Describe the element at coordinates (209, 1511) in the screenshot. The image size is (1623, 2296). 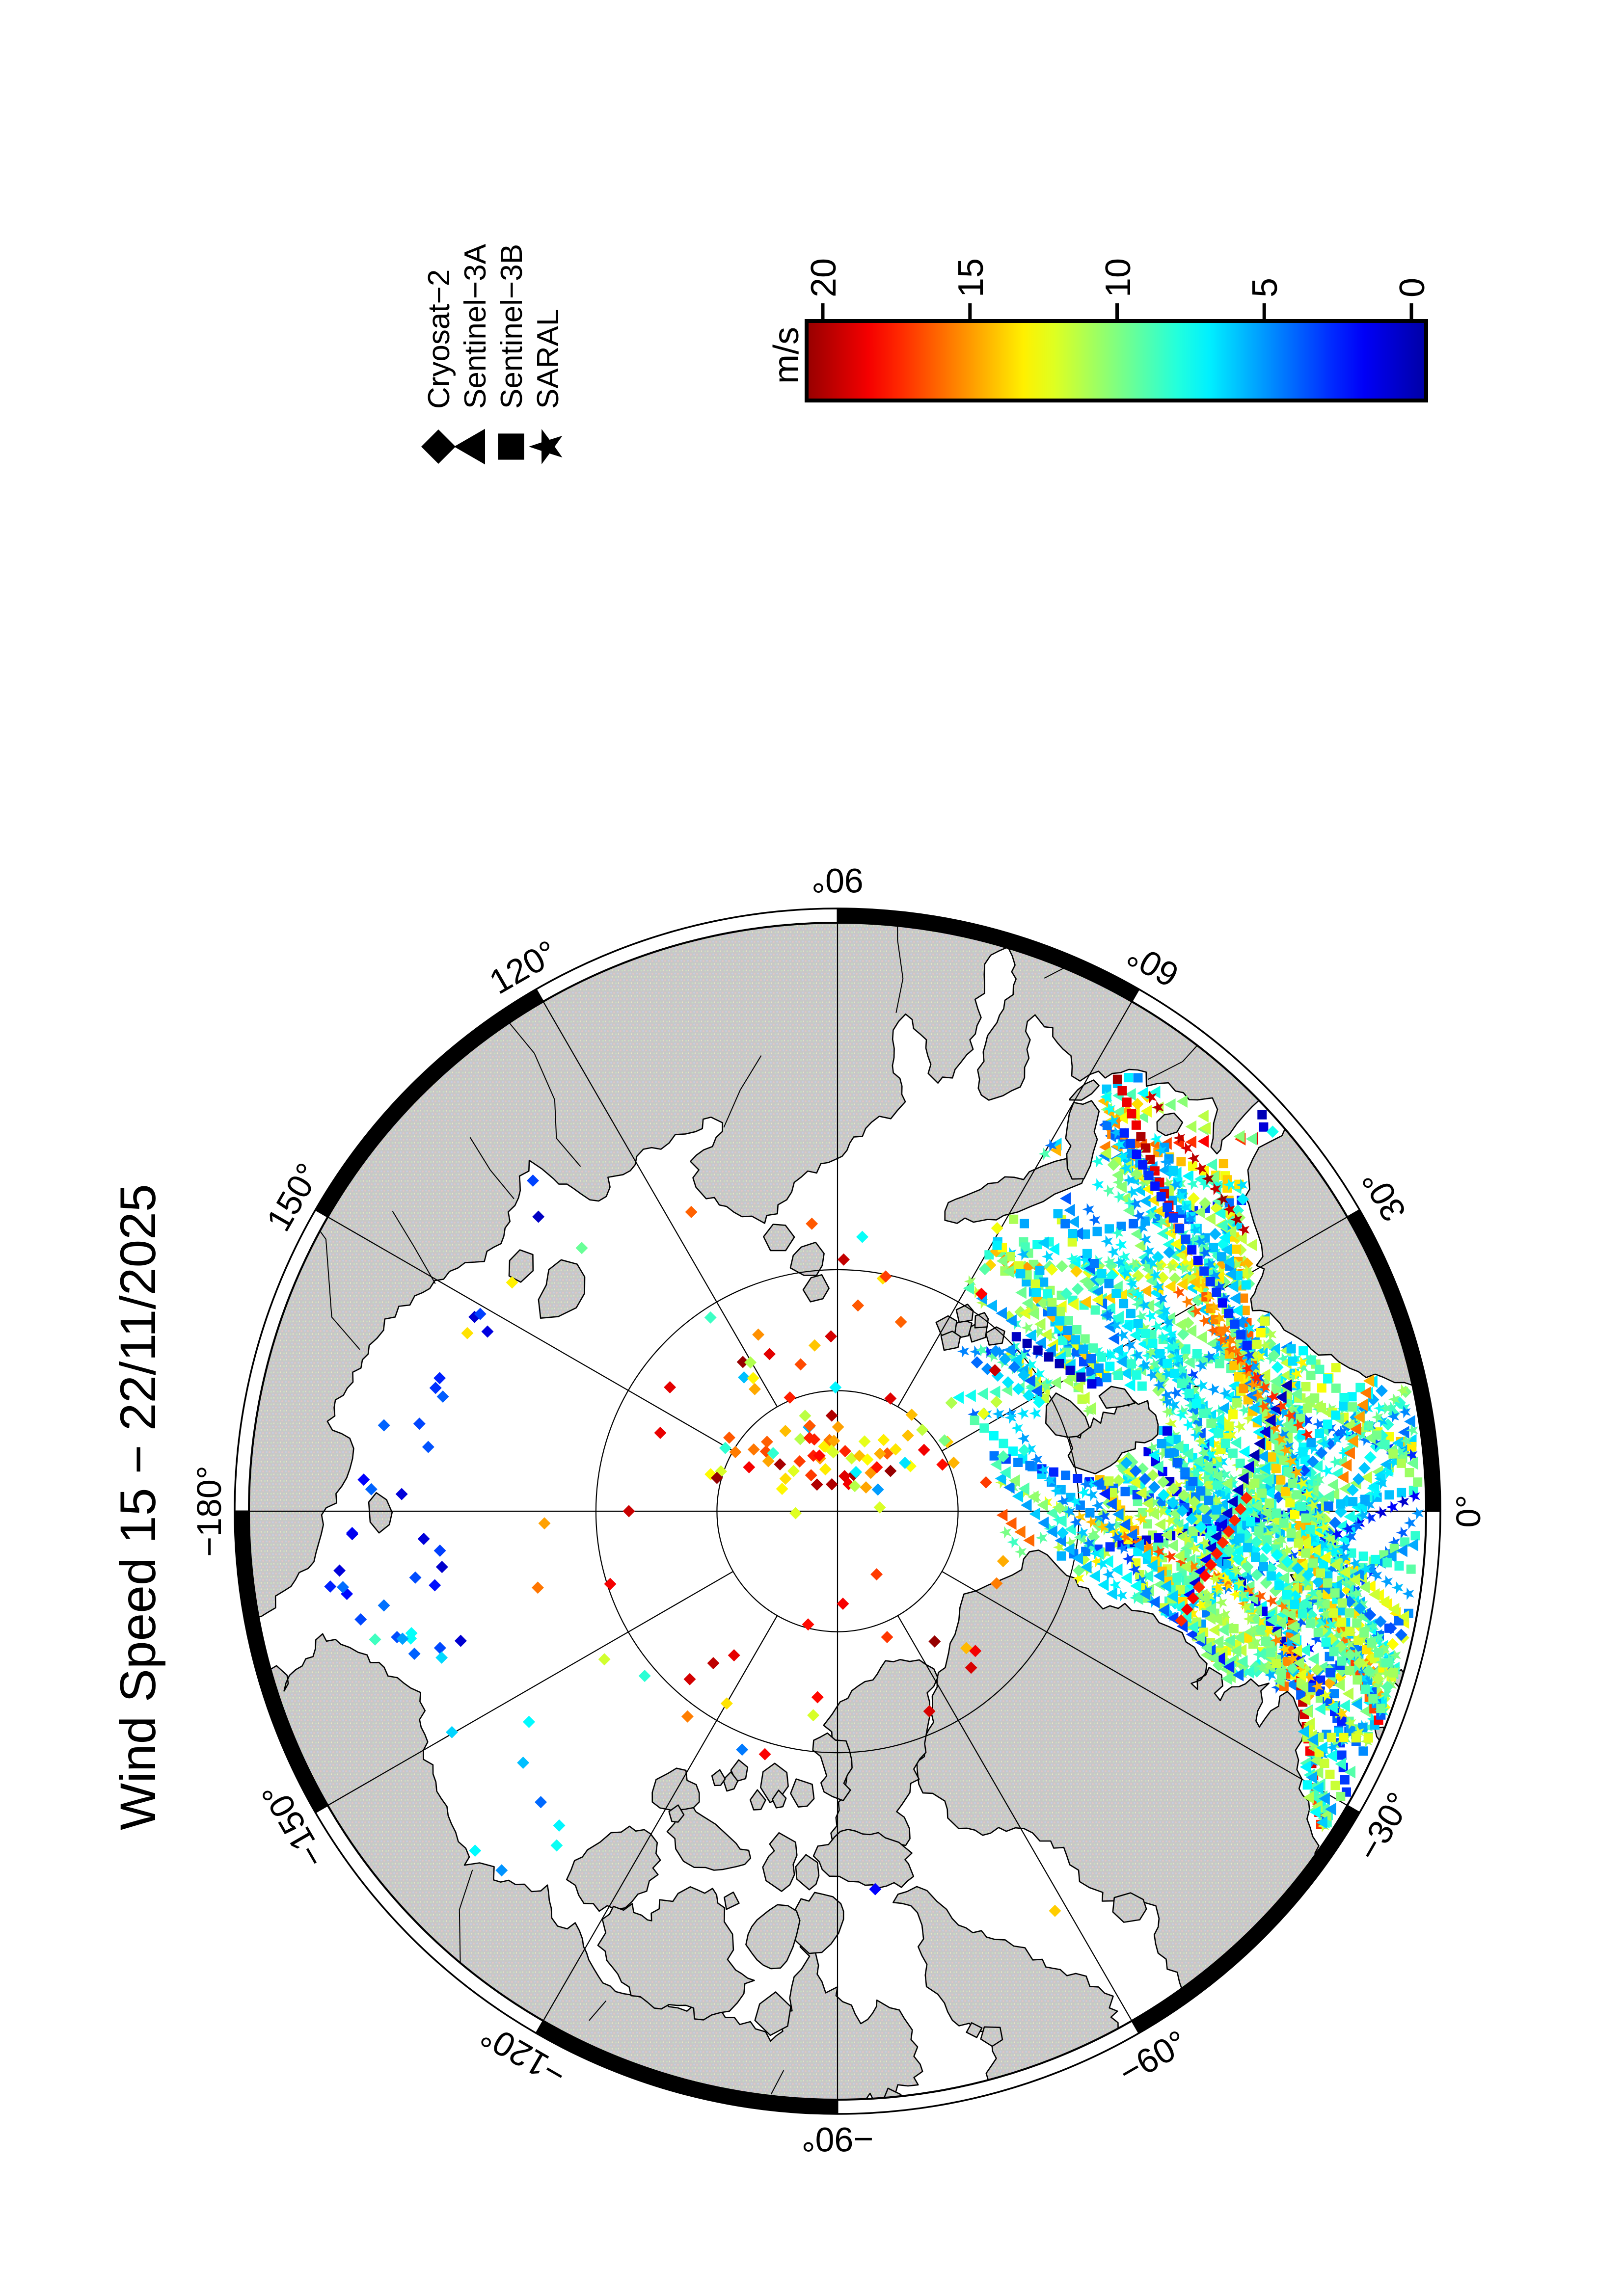
I see `svg-text: −180°` at that location.